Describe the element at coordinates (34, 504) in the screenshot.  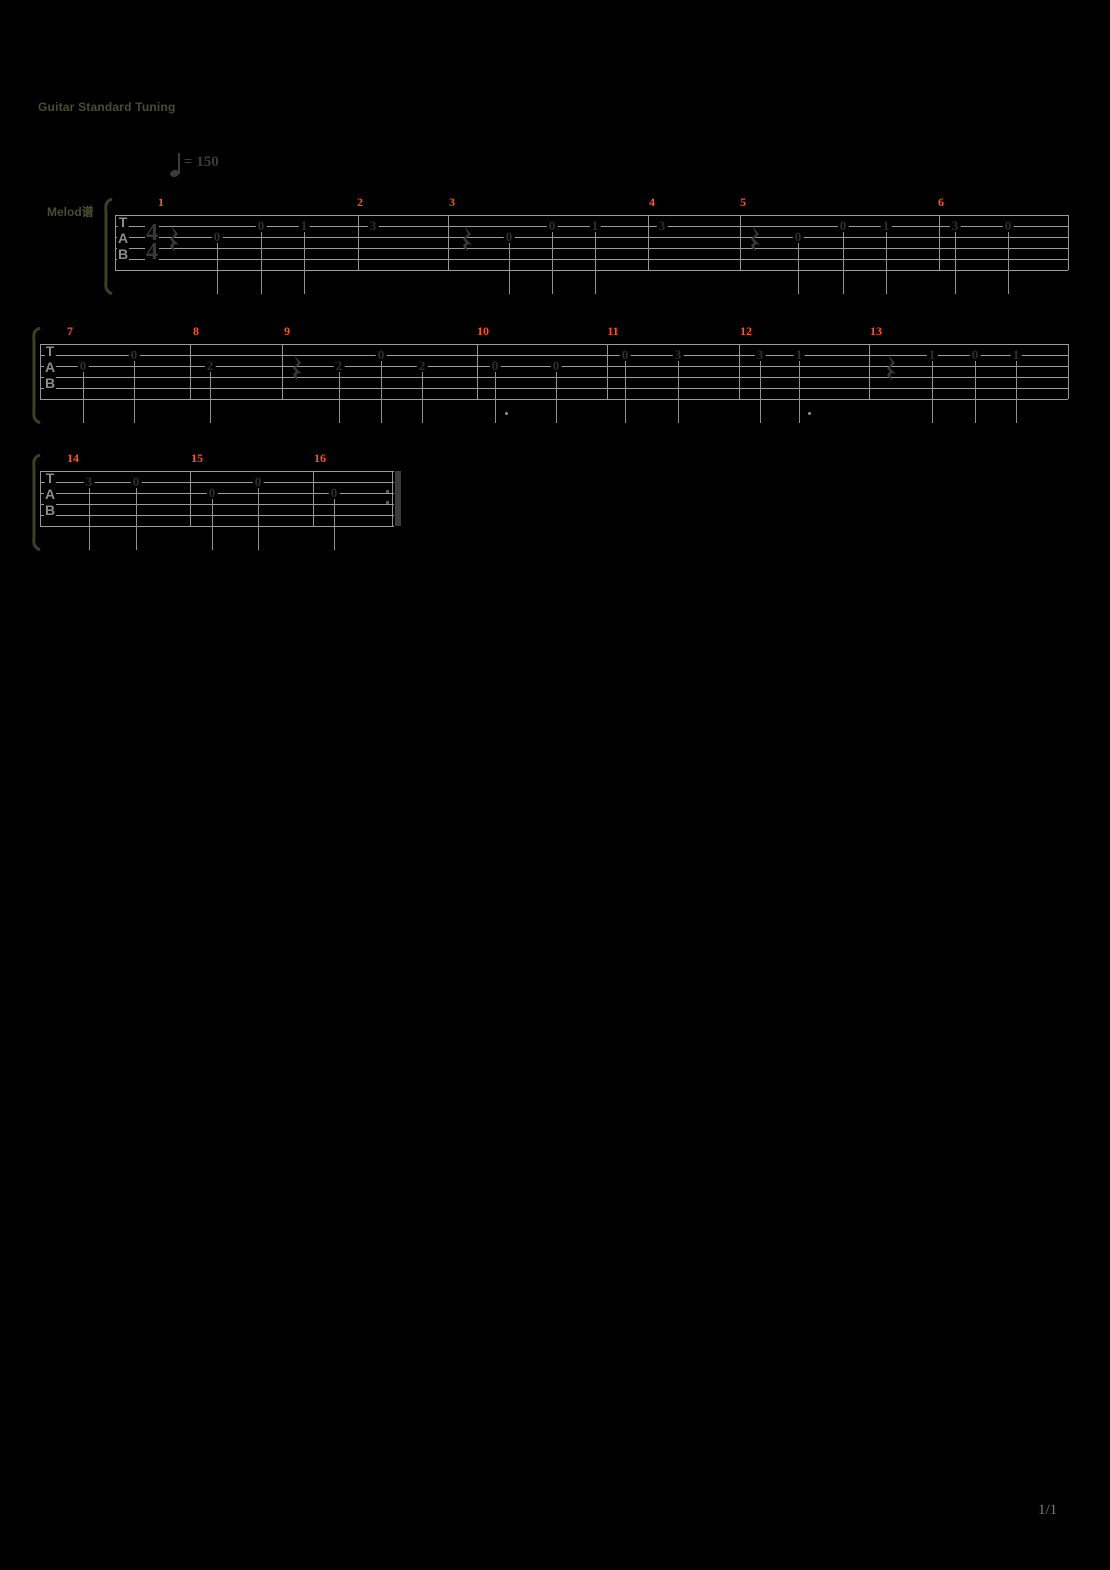
I see `system-bracket` at that location.